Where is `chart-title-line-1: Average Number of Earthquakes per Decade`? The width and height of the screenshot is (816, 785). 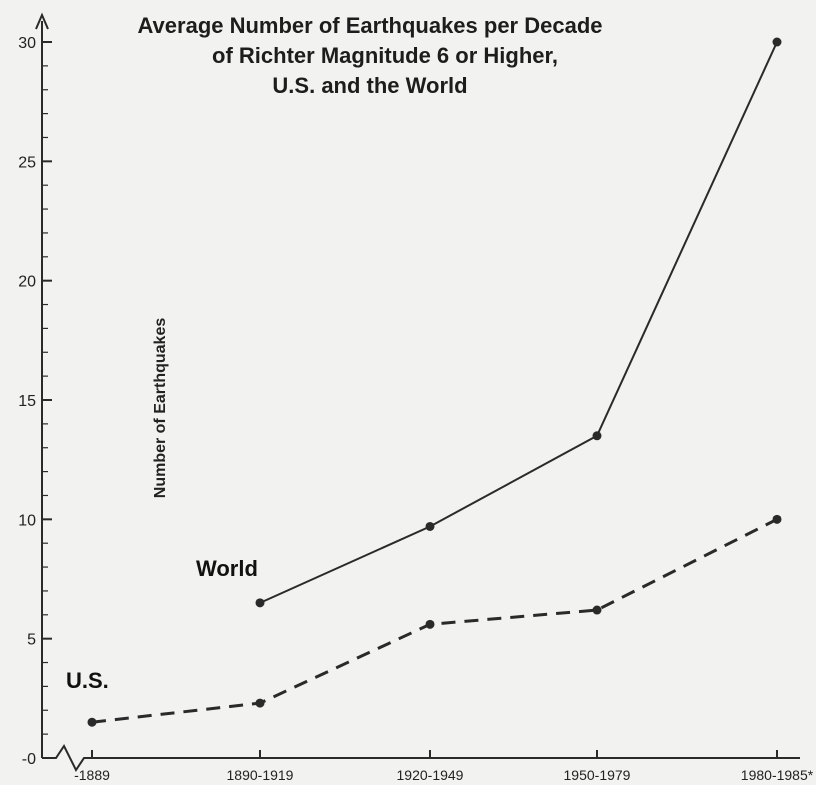 chart-title-line-1: Average Number of Earthquakes per Decade is located at coordinates (369, 25).